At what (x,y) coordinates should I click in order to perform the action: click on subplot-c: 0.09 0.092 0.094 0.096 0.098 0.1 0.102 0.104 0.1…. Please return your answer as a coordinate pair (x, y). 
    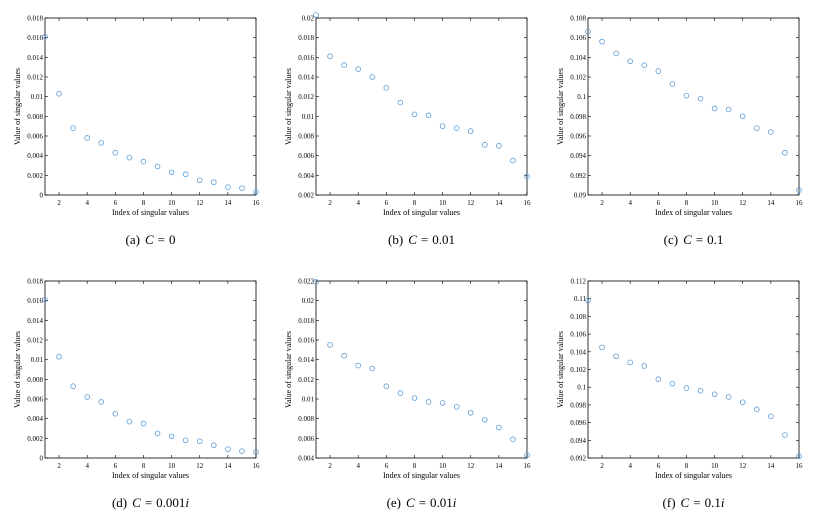
    Looking at the image, I should click on (679, 131).